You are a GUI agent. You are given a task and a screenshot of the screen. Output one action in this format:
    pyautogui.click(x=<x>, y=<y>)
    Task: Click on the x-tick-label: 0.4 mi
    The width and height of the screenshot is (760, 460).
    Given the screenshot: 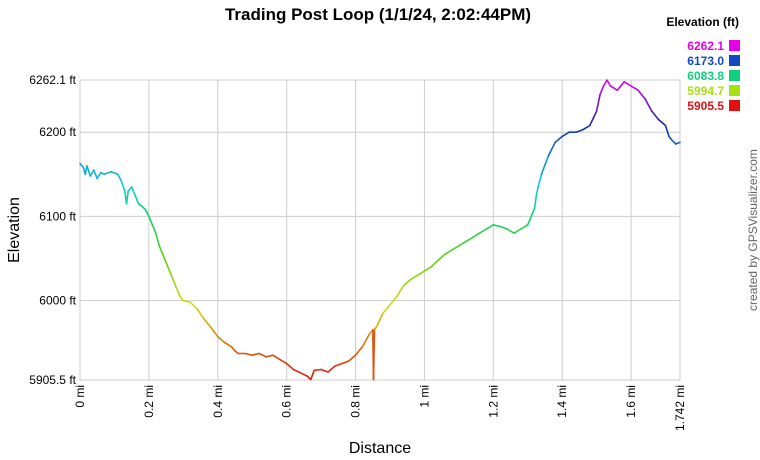 What is the action you would take?
    pyautogui.click(x=218, y=401)
    